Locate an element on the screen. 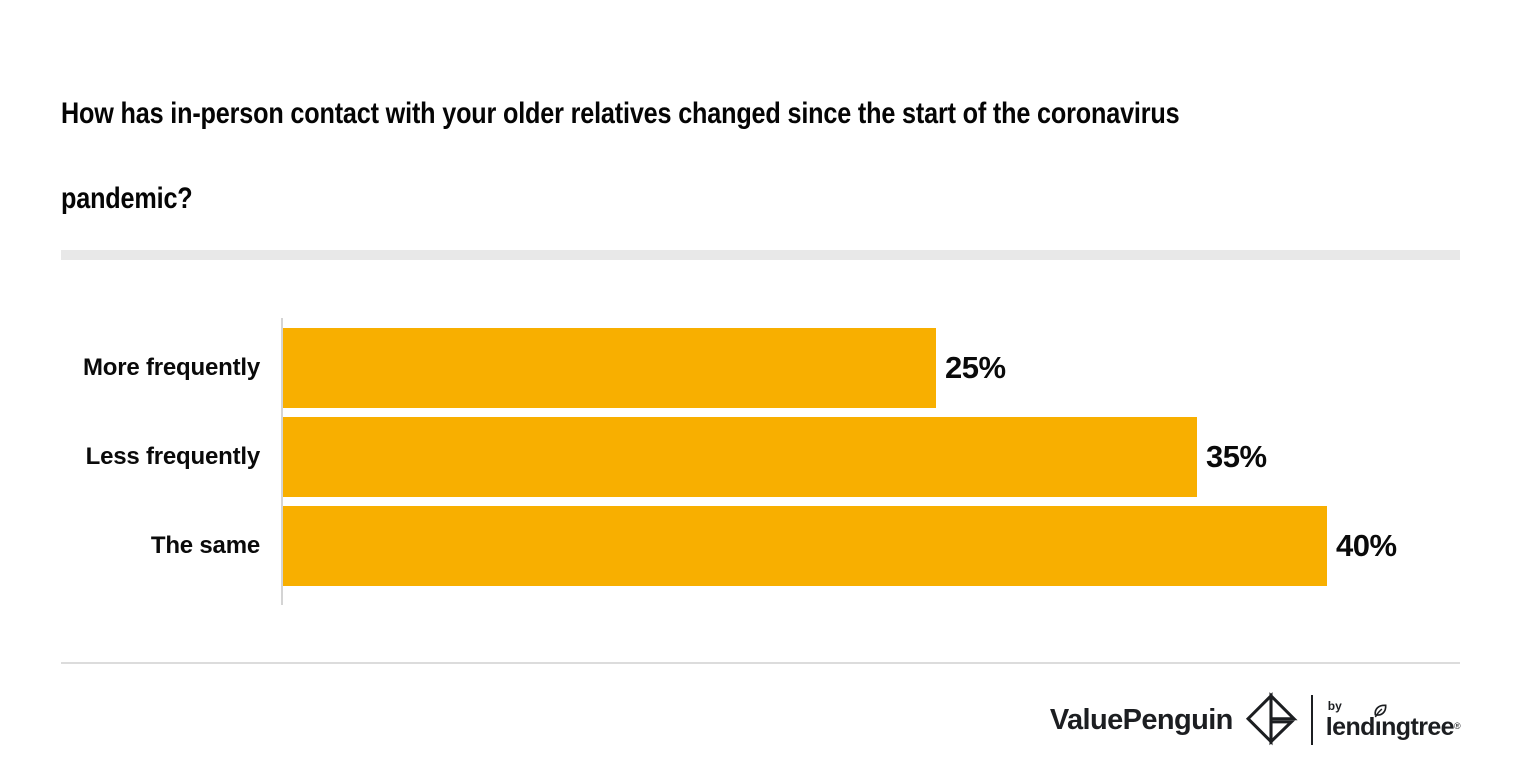  lendingtree-wordmark: lendıngtree® is located at coordinates (1393, 722).